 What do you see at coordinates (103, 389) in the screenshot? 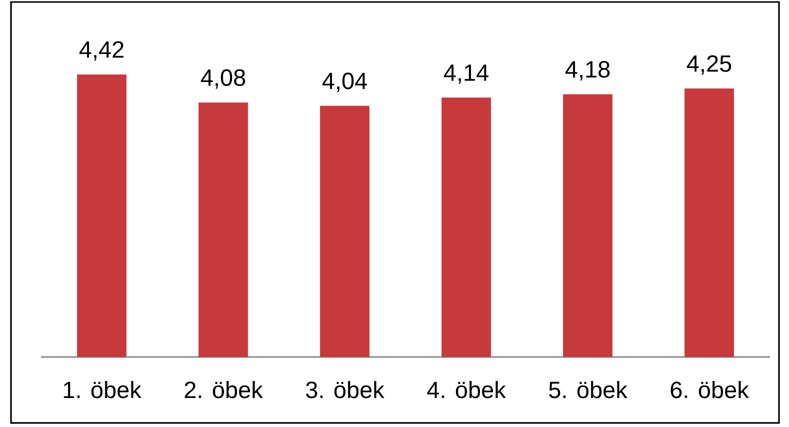
I see `x-tick-label: 1. öbek` at bounding box center [103, 389].